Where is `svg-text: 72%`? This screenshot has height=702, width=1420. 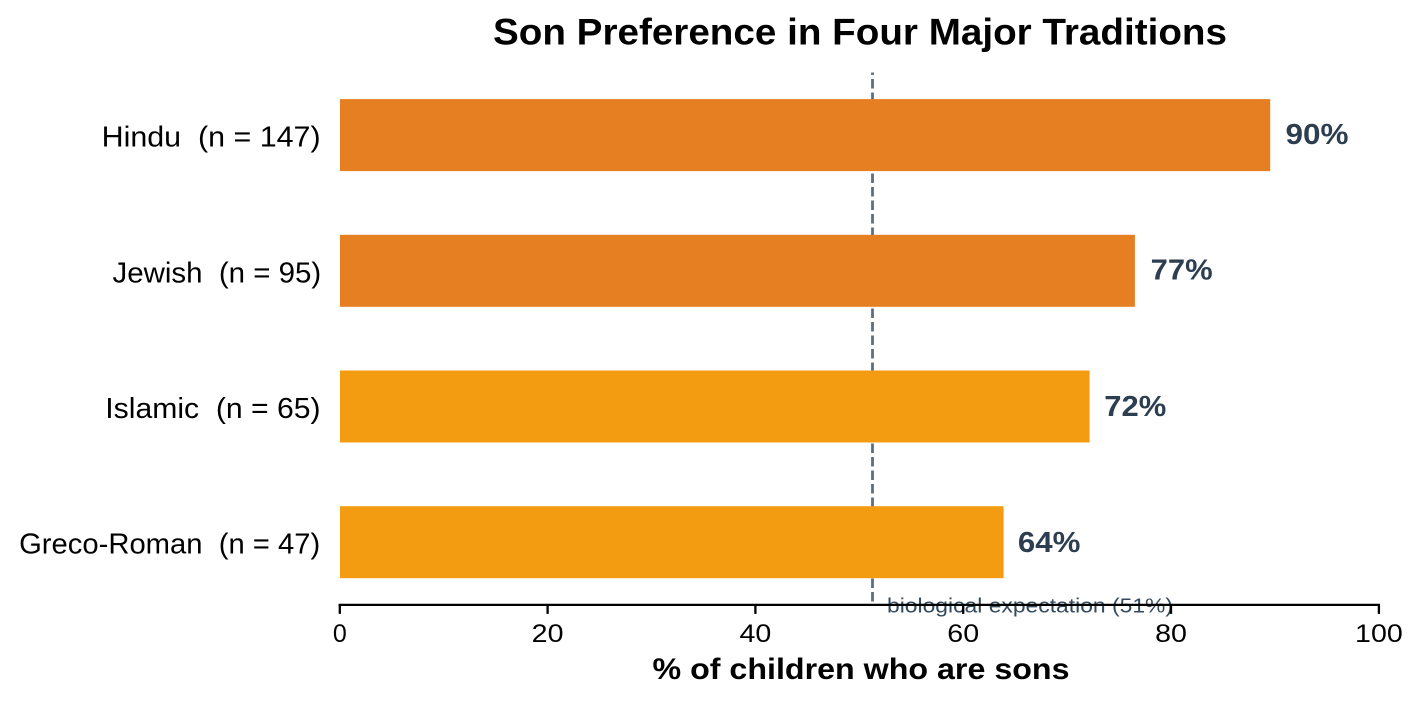 svg-text: 72% is located at coordinates (1135, 407).